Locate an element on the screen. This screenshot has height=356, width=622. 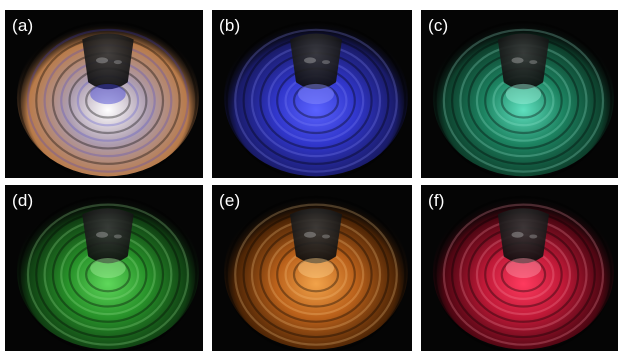
interference-image-b is located at coordinates (316, 98).